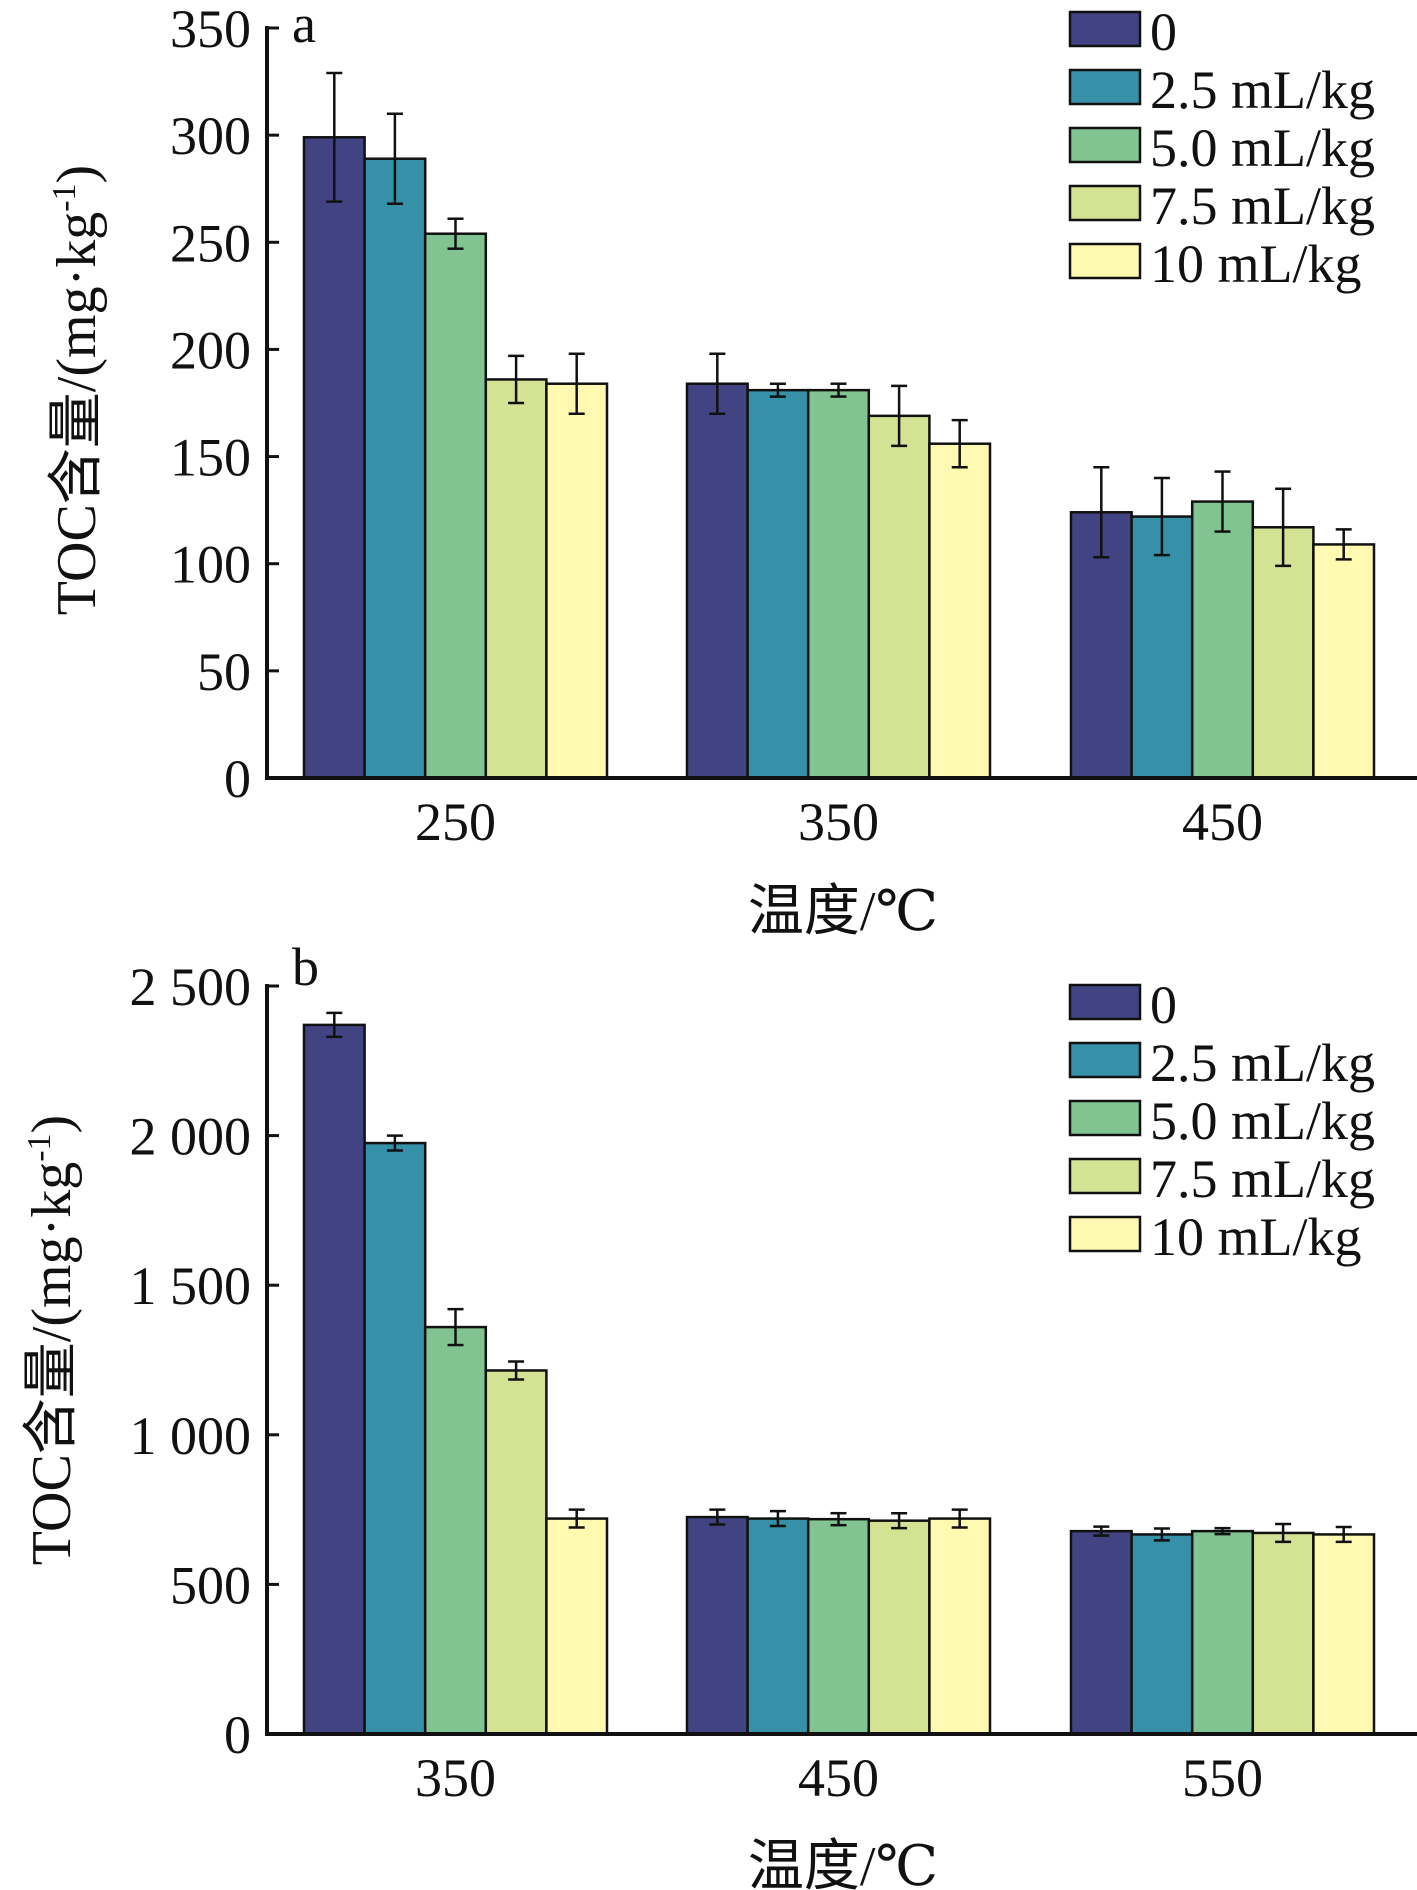 The height and width of the screenshot is (1890, 1417). I want to click on legend-label: 2.5 mL/kg, so click(1262, 1063).